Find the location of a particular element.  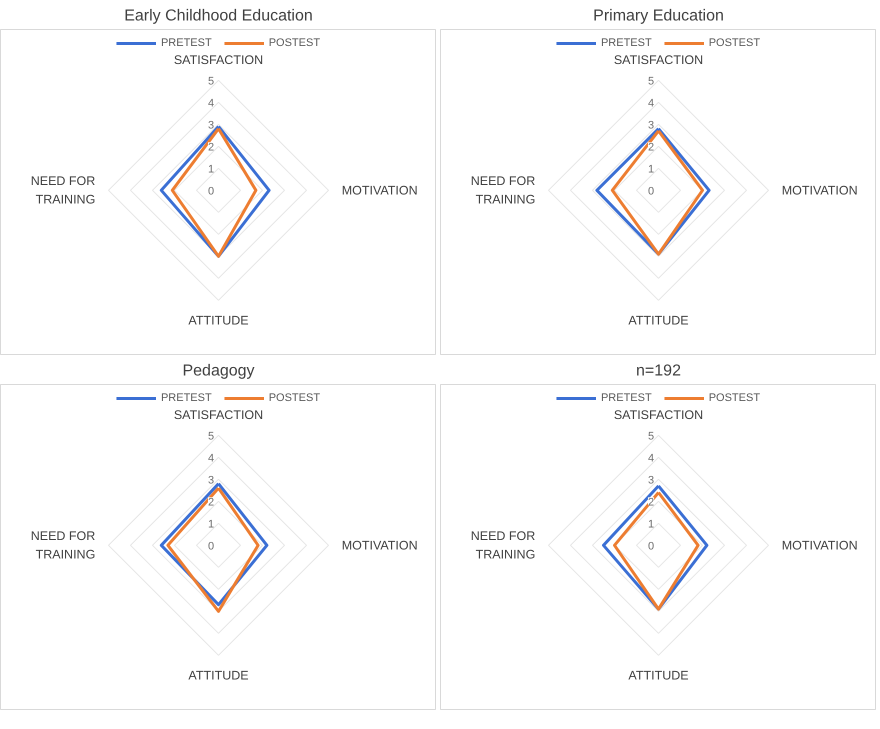

chart-title: Early Childhood Education is located at coordinates (218, 16).